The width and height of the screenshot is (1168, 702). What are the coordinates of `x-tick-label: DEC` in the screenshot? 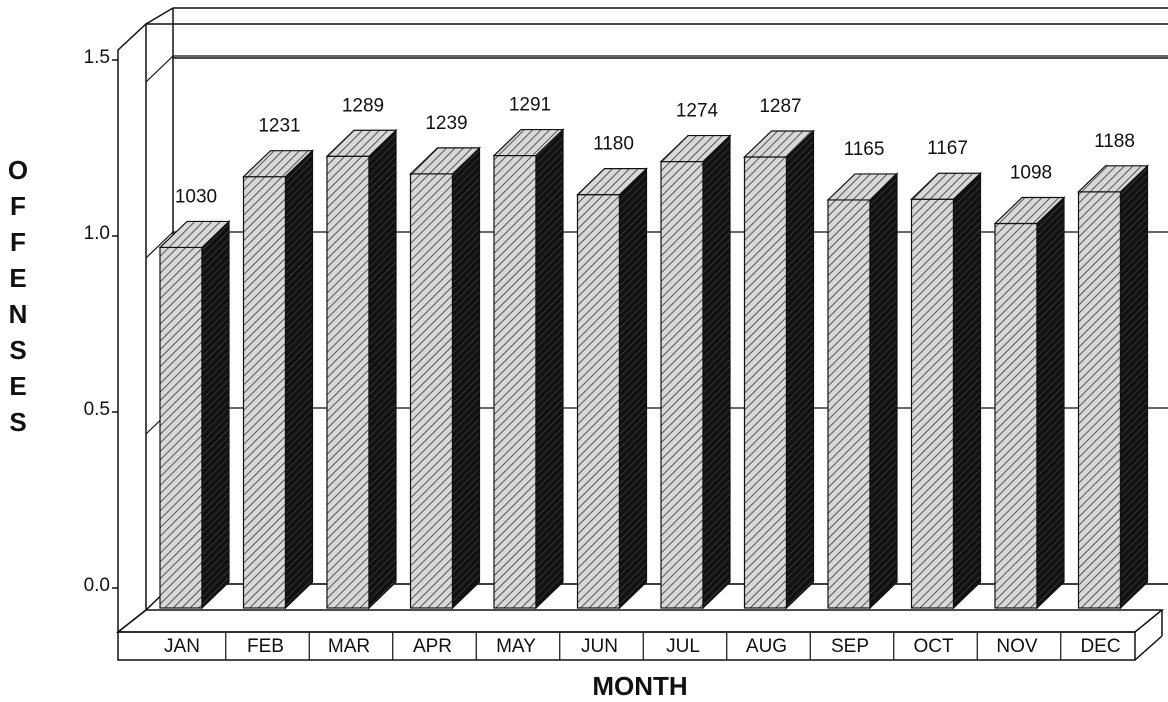 It's located at (1100, 646).